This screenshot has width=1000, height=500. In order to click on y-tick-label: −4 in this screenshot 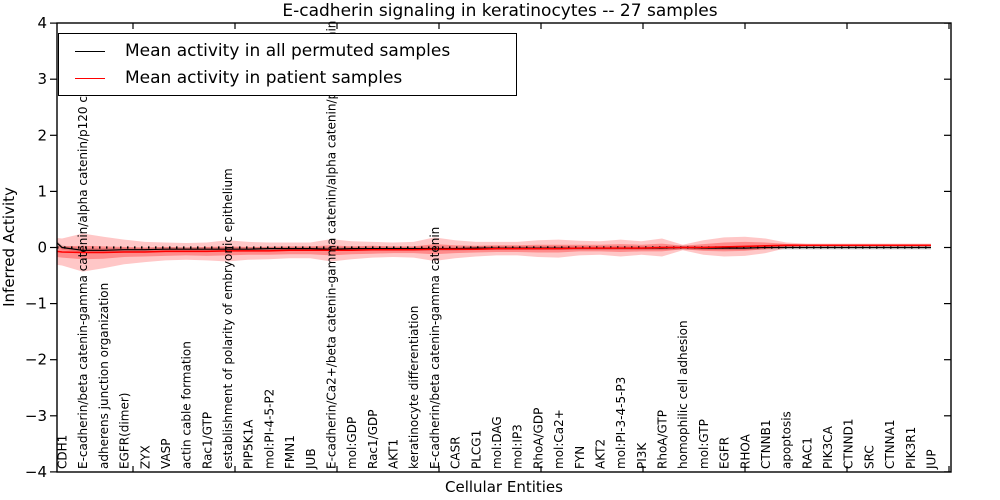, I will do `click(36, 472)`.